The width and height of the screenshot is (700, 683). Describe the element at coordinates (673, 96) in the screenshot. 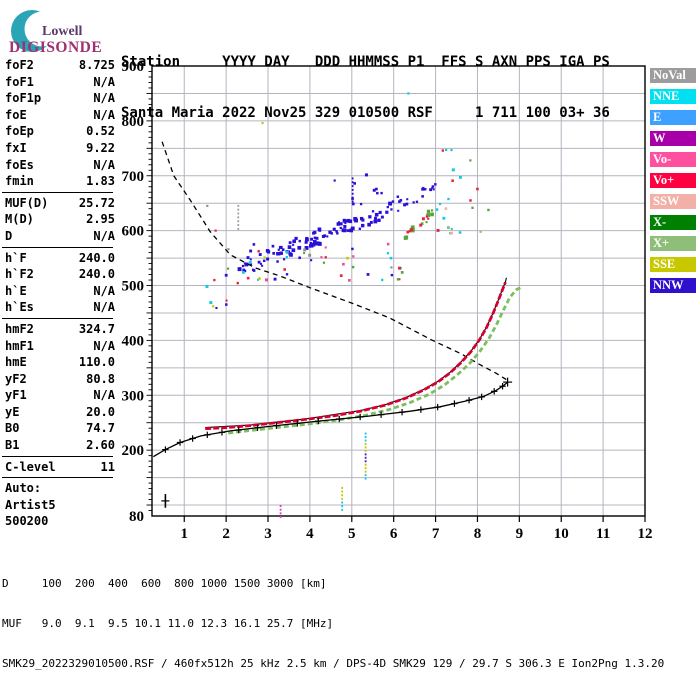

I see `legend-item-nne: NNE` at that location.